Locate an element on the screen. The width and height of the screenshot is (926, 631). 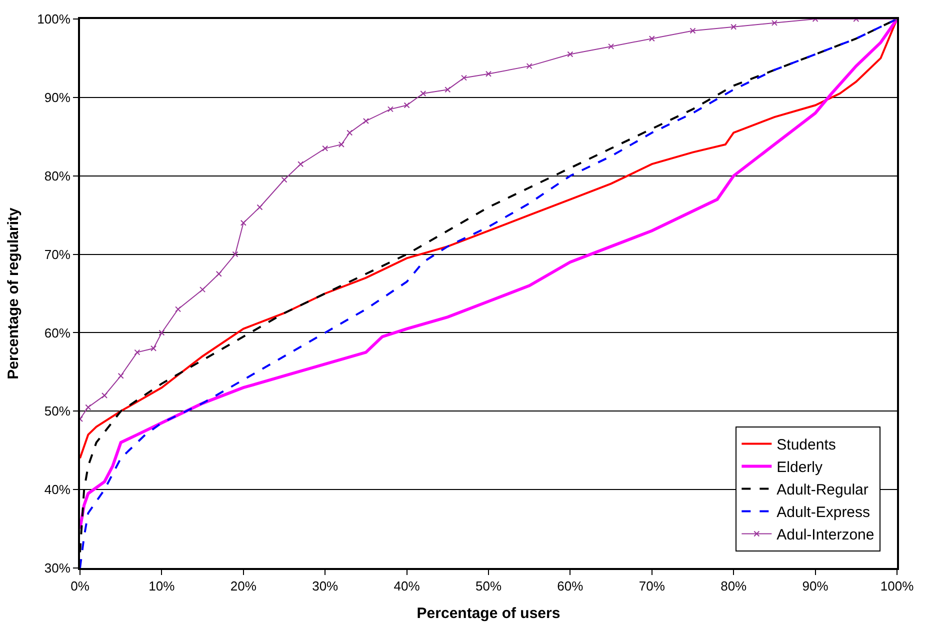
x-tick-label: 60% is located at coordinates (570, 586).